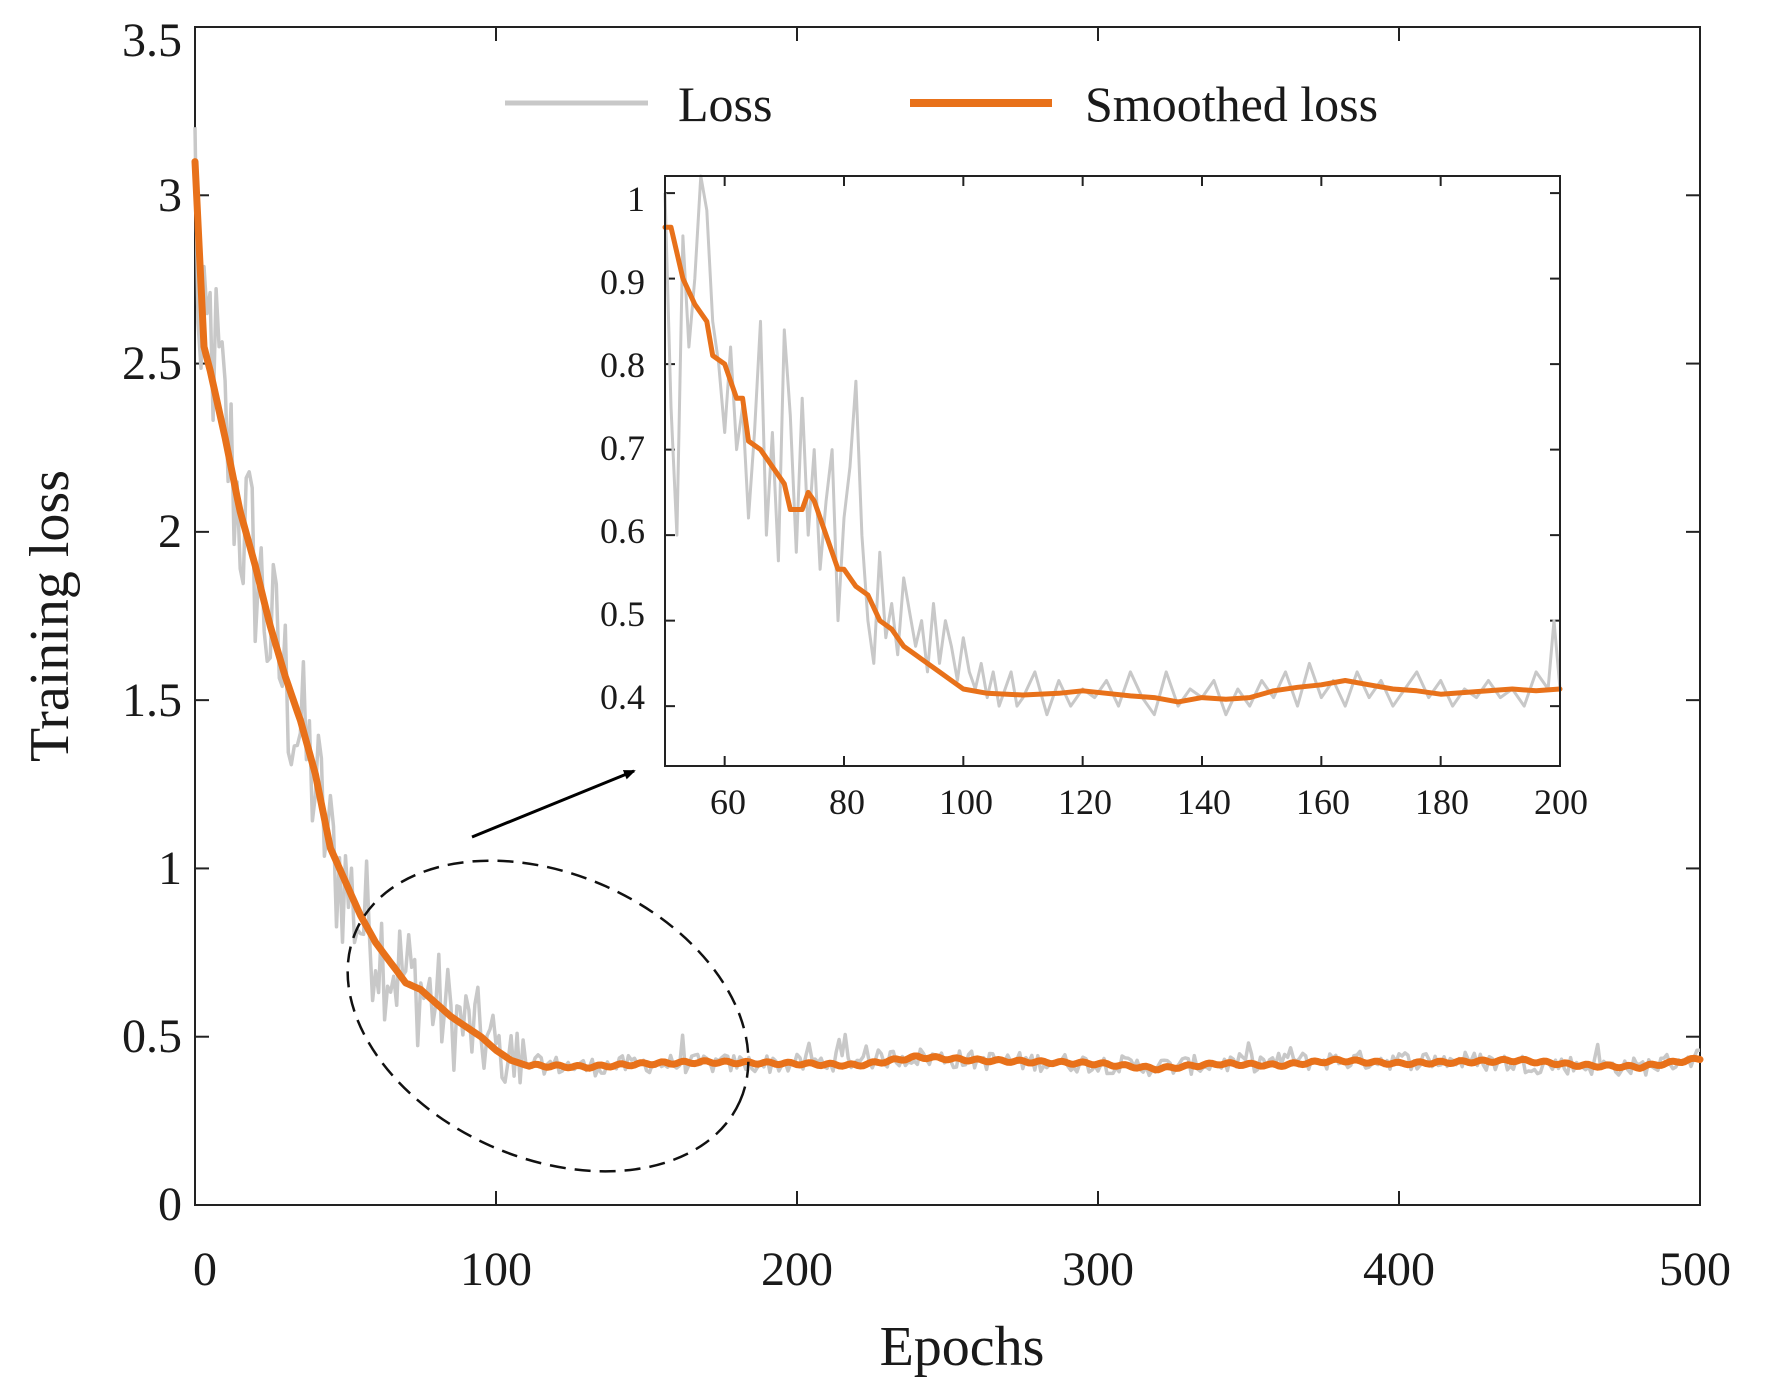  What do you see at coordinates (205, 1269) in the screenshot?
I see `x-tick-label: 0` at bounding box center [205, 1269].